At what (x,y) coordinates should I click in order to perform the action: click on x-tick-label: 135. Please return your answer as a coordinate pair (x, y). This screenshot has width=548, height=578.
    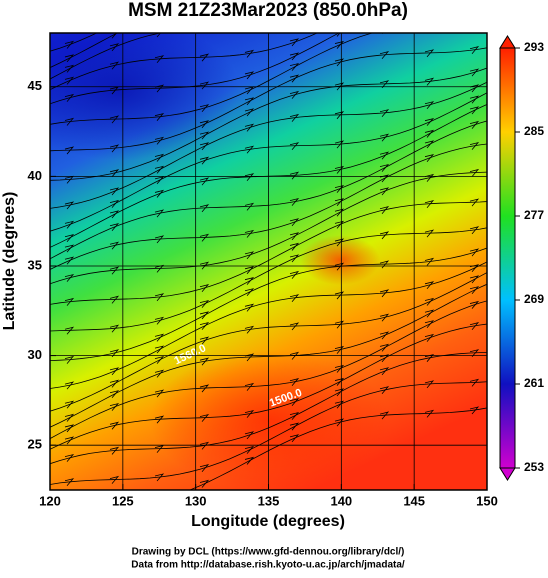
    Looking at the image, I should click on (269, 500).